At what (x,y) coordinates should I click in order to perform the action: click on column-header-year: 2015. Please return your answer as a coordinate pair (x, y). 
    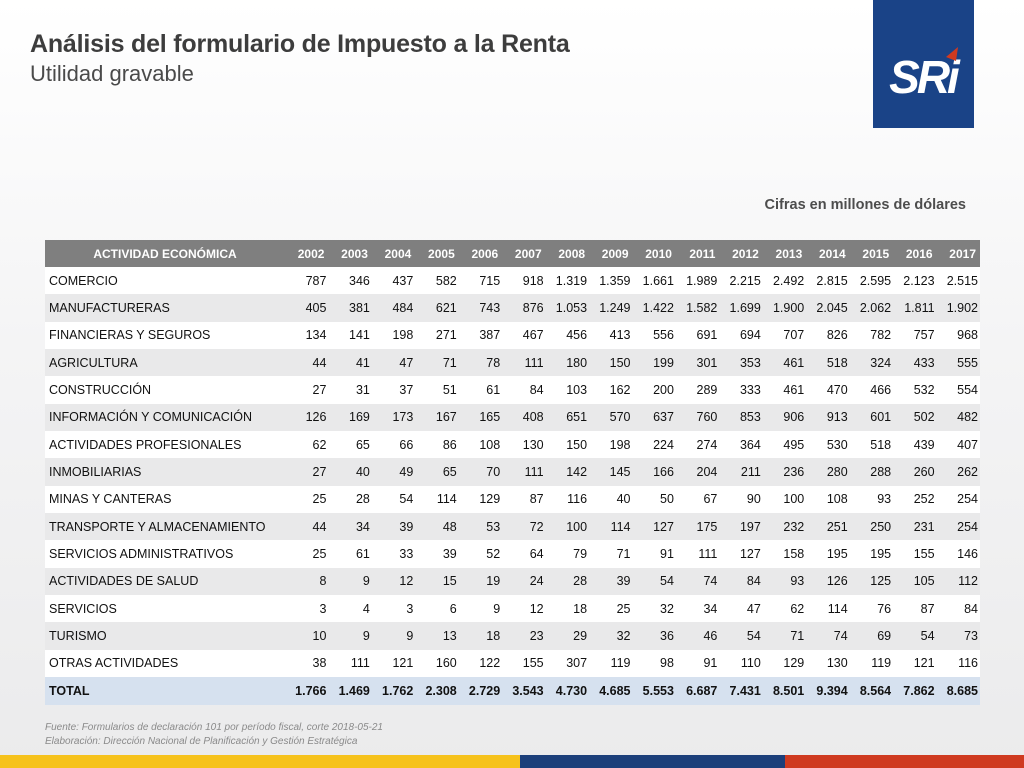
    Looking at the image, I should click on (871, 253).